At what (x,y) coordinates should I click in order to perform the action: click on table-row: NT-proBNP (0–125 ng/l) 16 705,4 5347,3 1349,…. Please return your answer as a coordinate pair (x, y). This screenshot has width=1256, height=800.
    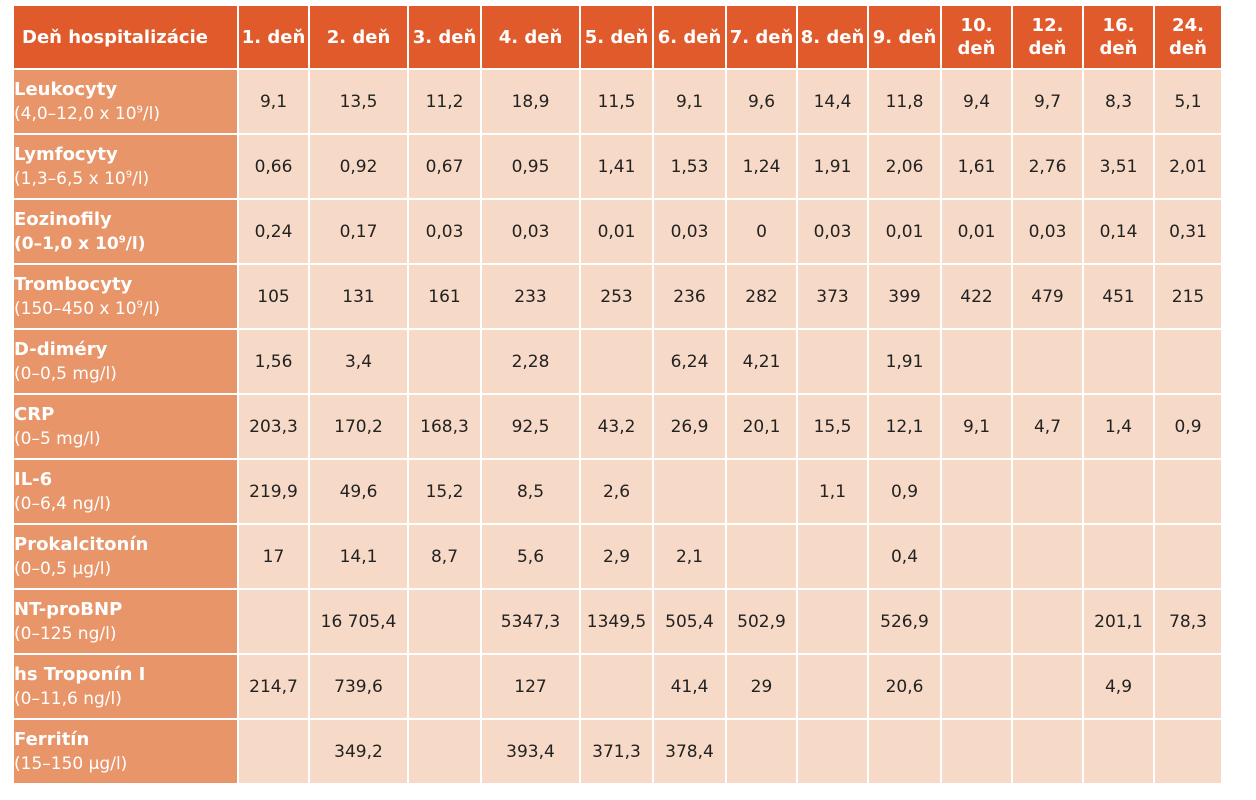
    Looking at the image, I should click on (617, 621).